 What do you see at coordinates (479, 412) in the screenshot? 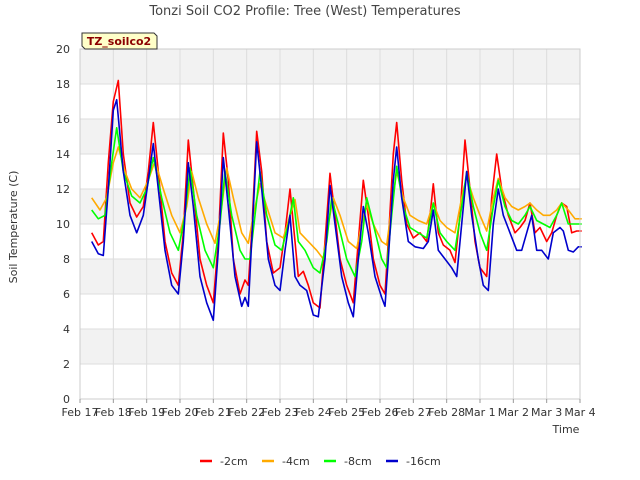
I see `x-tick-label: Mar 1` at bounding box center [479, 412].